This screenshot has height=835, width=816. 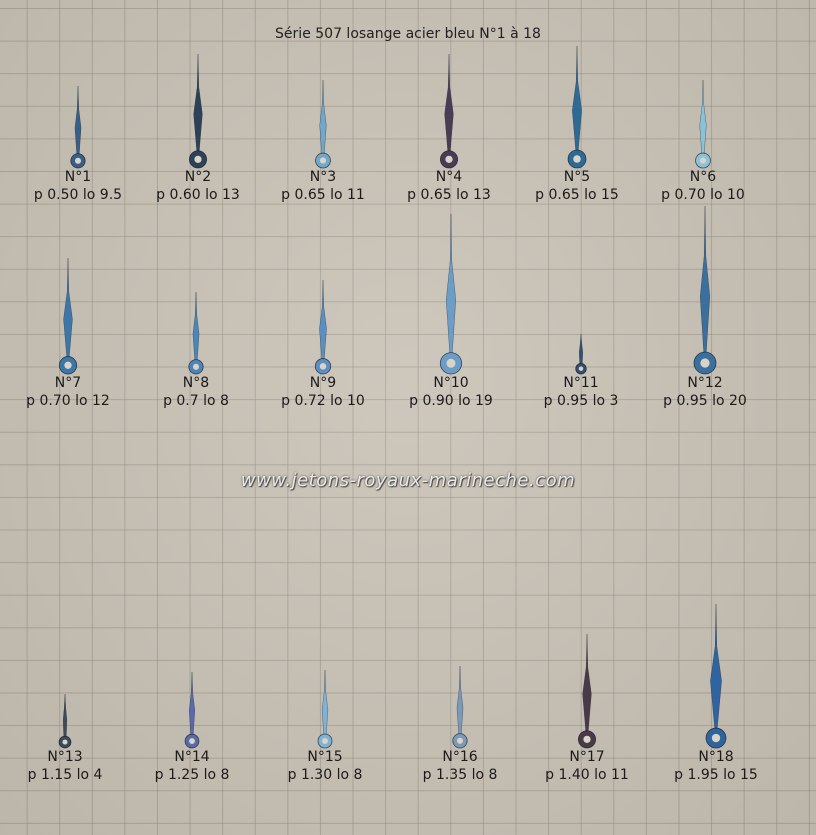 I want to click on hand-spec: p 1.15 lo 4, so click(x=65, y=775).